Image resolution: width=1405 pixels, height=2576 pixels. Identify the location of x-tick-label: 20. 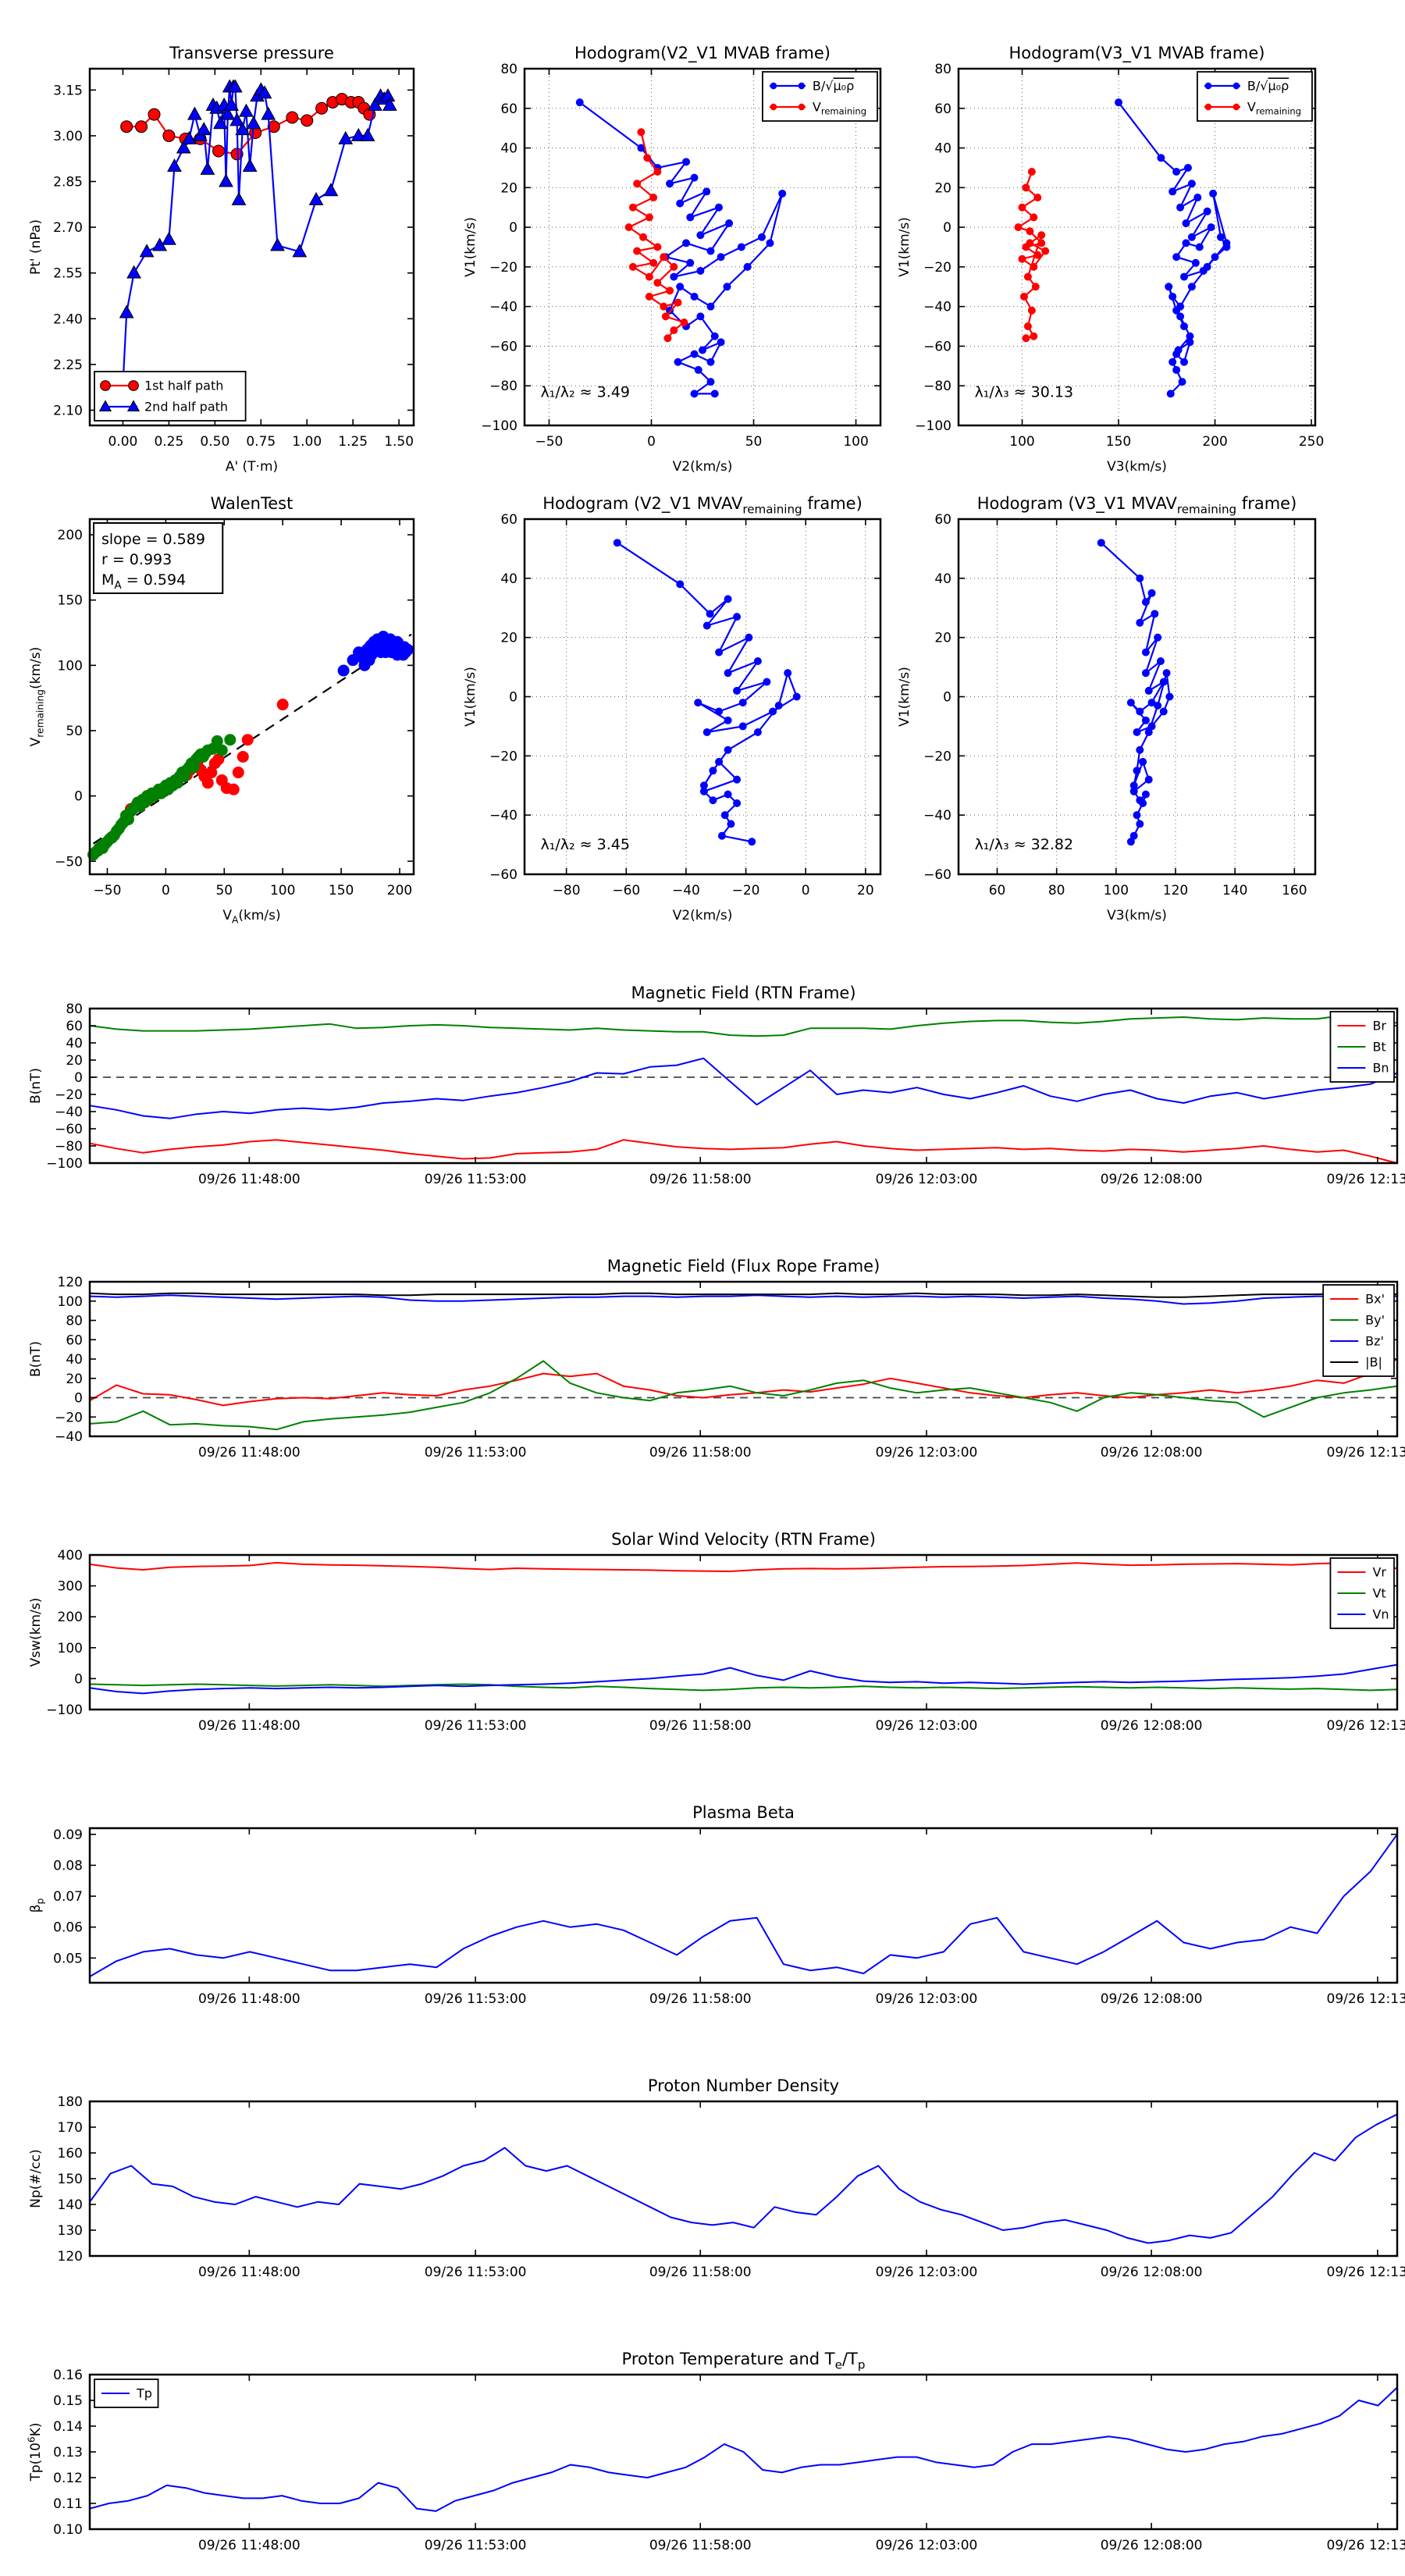
(866, 890).